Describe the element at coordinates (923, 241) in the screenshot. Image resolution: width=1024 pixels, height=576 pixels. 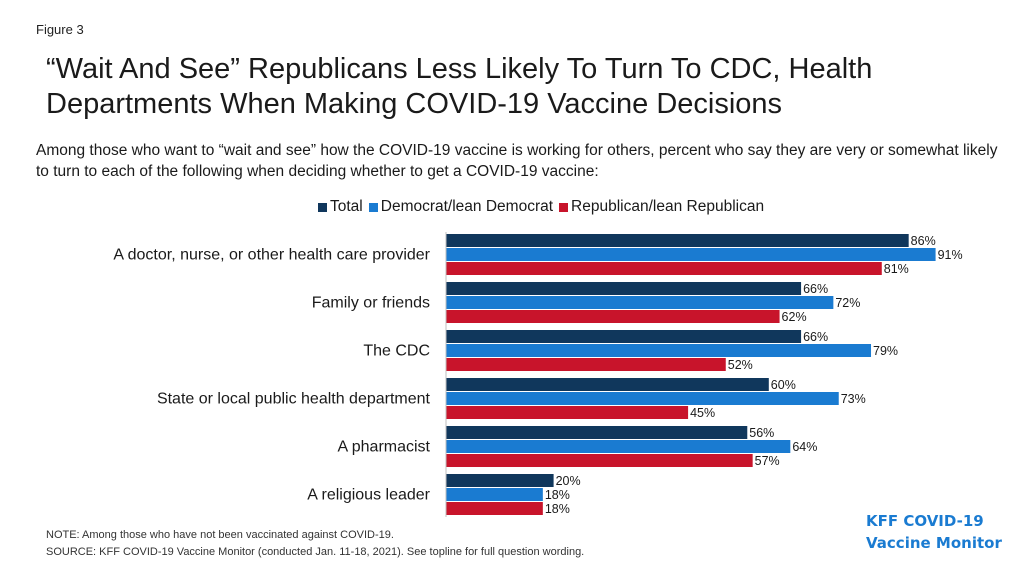
I see `value-label-total-0: 86%` at that location.